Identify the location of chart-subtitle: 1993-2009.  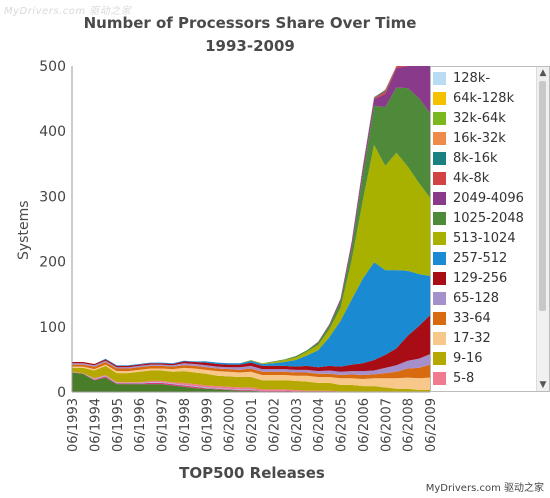
(250, 46).